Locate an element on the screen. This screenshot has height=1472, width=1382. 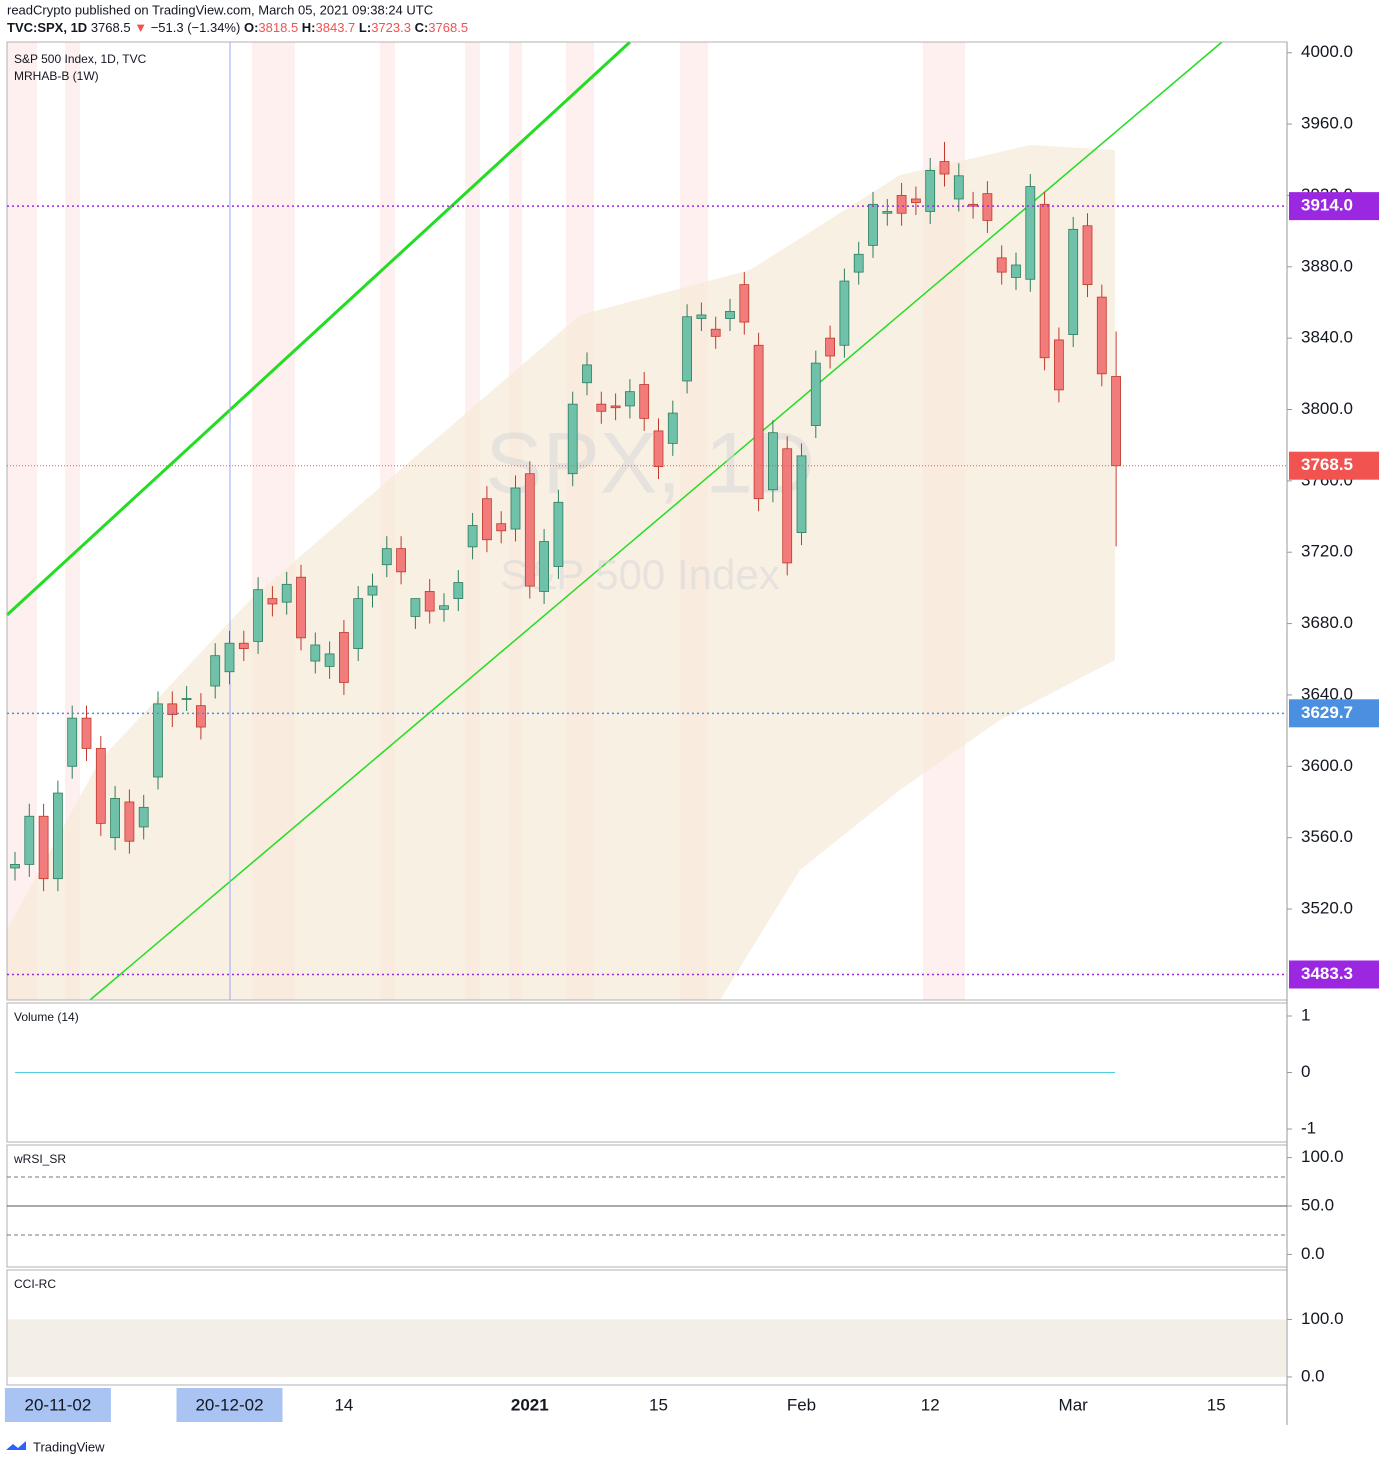
chart-subtitle: MRHAB-B (1W) is located at coordinates (56, 76).